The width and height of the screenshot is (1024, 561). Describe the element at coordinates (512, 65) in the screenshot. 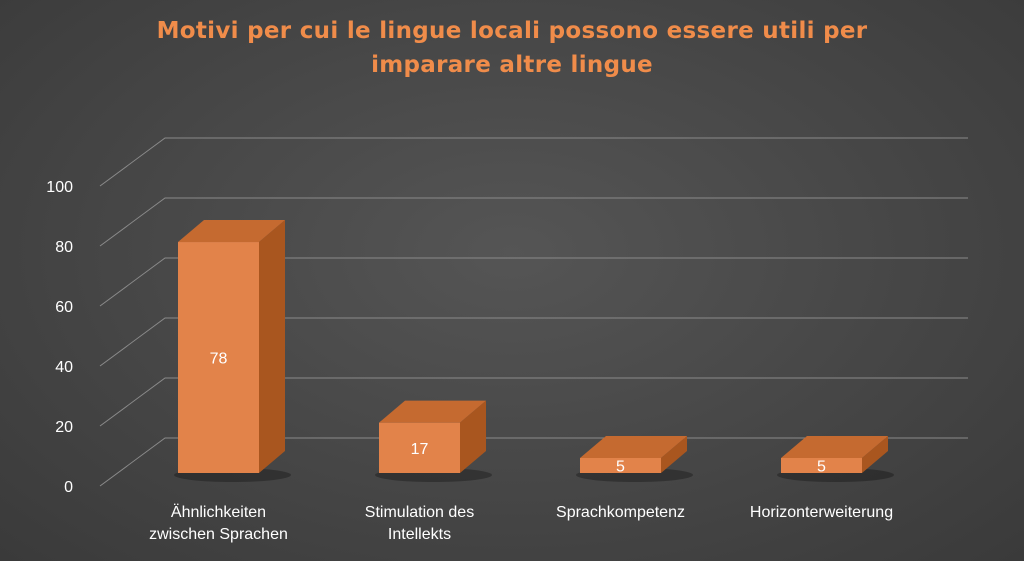

I see `chart-title-line-2: imparare altre lingue` at that location.